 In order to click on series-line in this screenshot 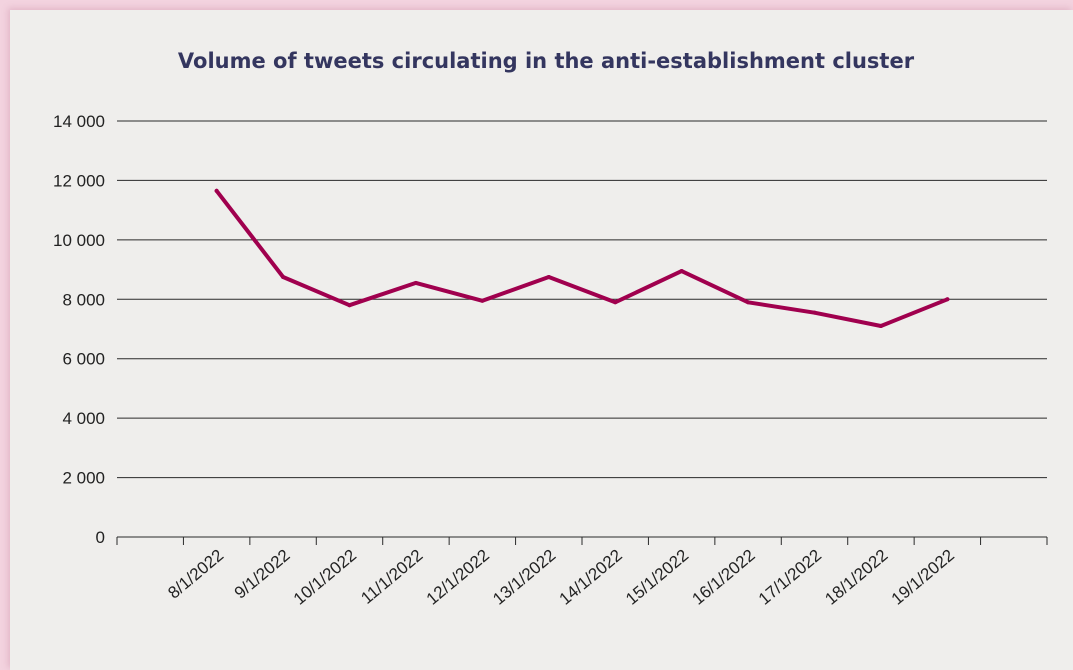, I will do `click(582, 258)`.